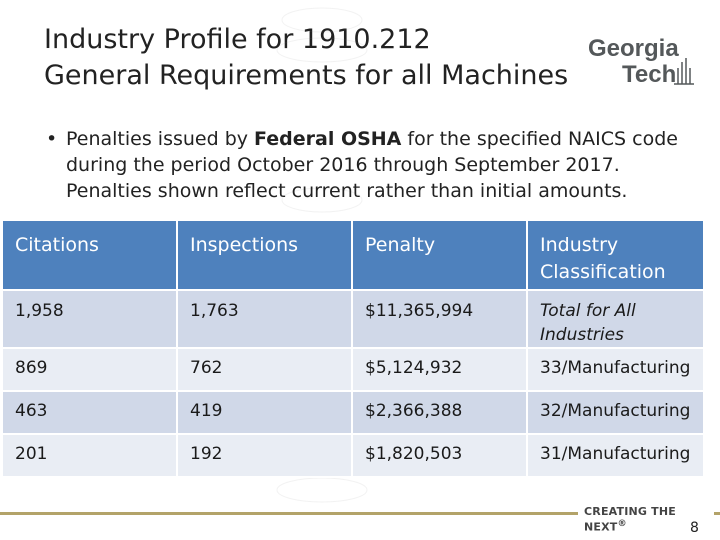  Describe the element at coordinates (440, 413) in the screenshot. I see `cell-penalty: $2,366,388` at that location.